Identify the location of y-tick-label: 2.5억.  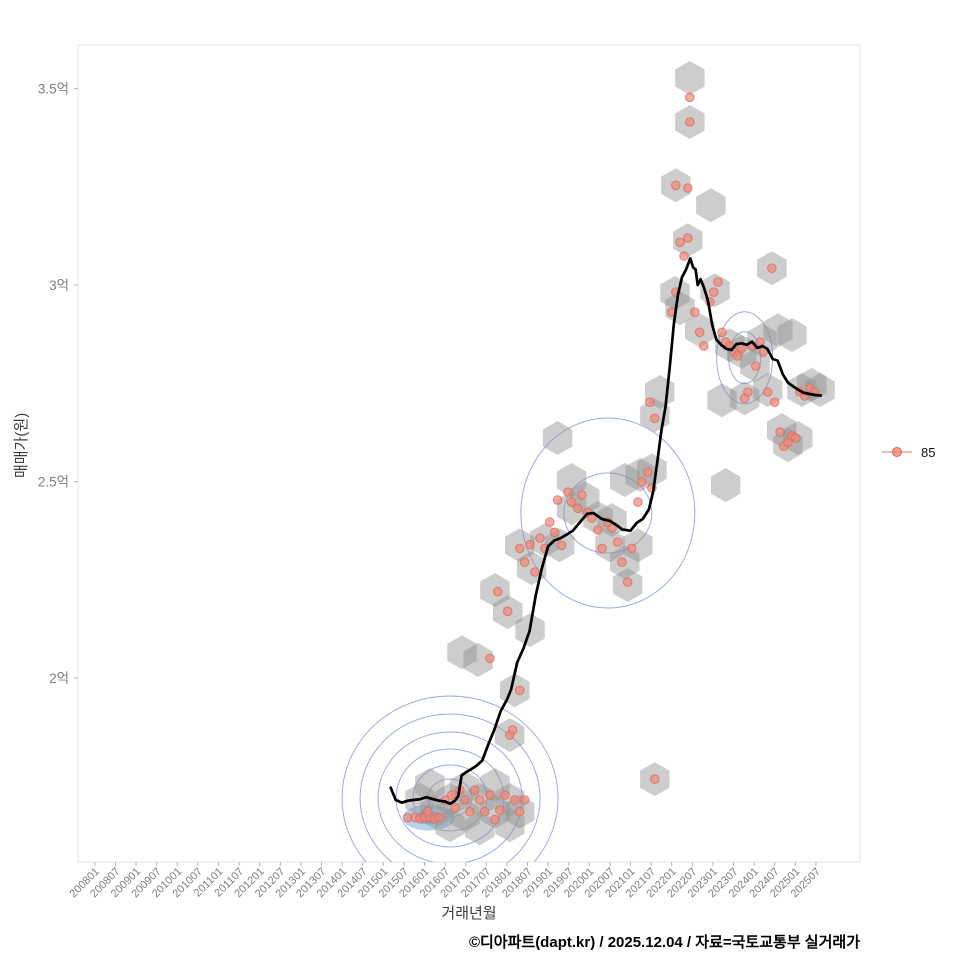
(53, 482).